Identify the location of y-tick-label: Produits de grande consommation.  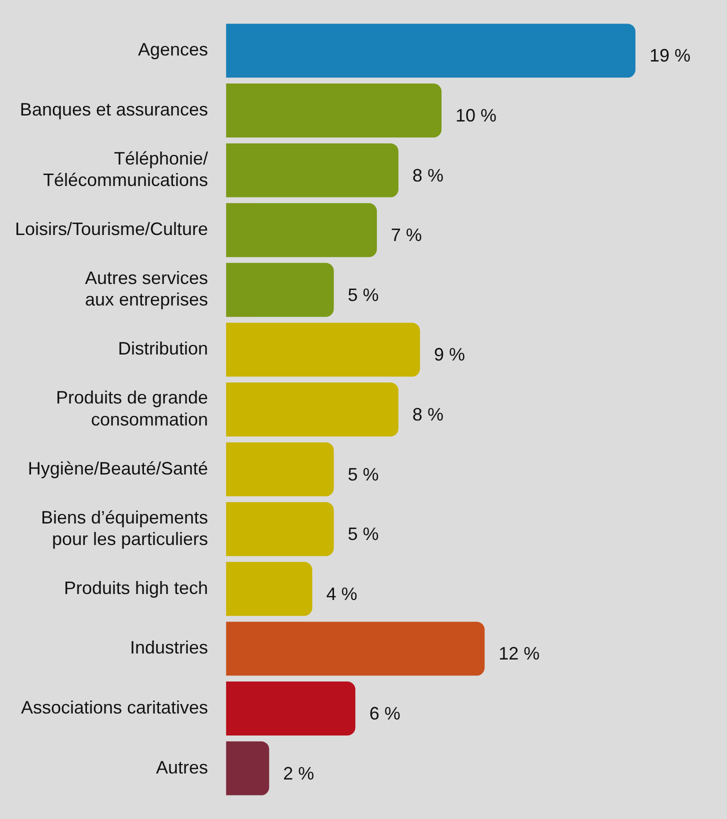
(132, 409).